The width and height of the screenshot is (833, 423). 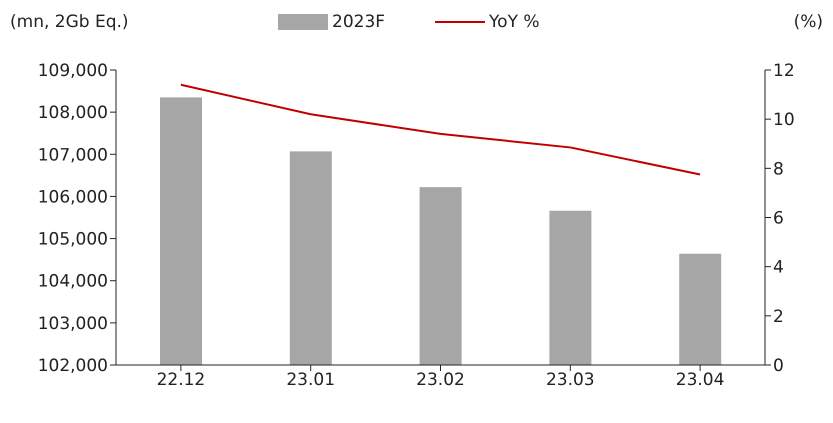 I want to click on x-tick-label: 23.03, so click(x=570, y=380).